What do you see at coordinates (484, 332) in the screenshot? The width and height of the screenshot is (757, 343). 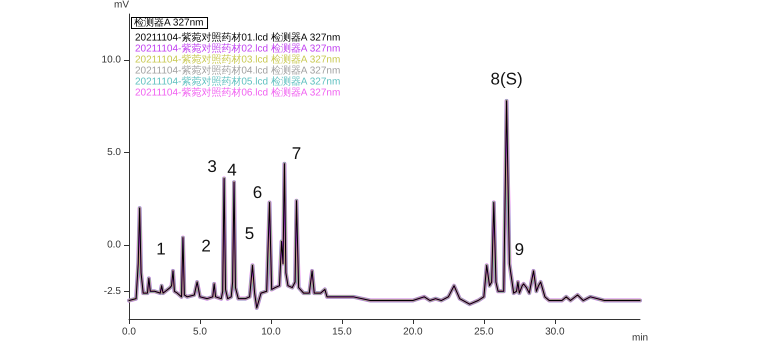 I see `x-tick-label: 25.0` at bounding box center [484, 332].